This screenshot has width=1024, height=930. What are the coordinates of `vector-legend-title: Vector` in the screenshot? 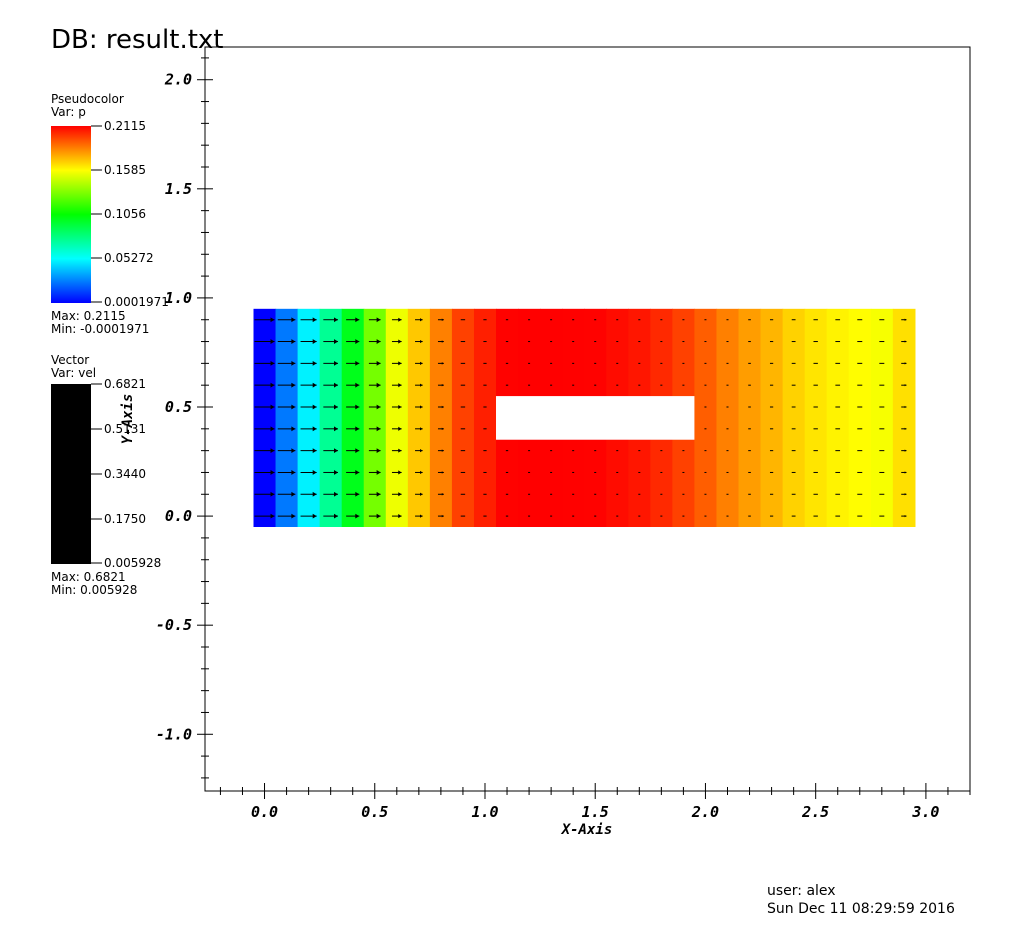 It's located at (70, 360).